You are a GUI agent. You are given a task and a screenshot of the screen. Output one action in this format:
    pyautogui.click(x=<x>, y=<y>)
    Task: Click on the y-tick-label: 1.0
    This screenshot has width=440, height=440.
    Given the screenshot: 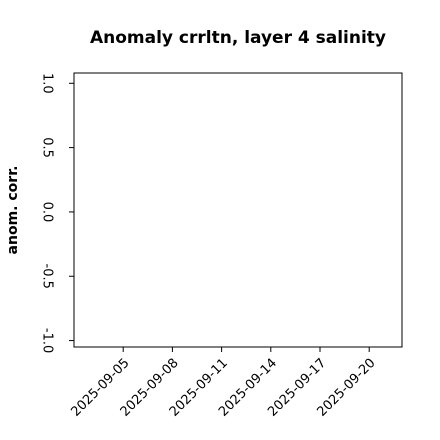 What is the action you would take?
    pyautogui.click(x=47, y=83)
    